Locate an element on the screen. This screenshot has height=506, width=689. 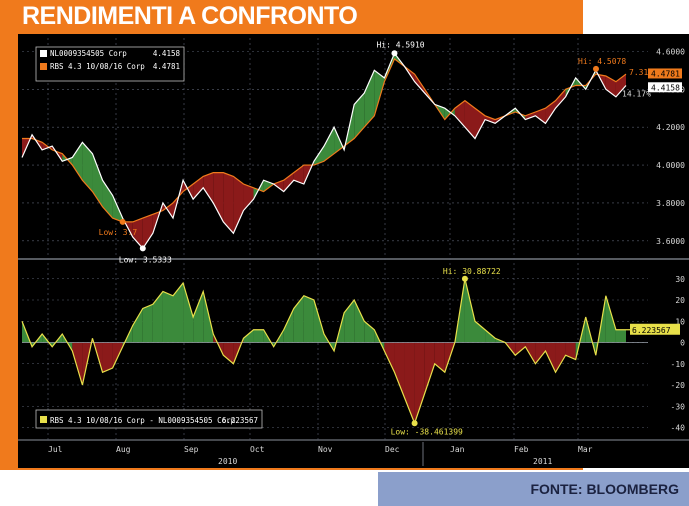
legend-value: 4.4158 is located at coordinates (167, 53).